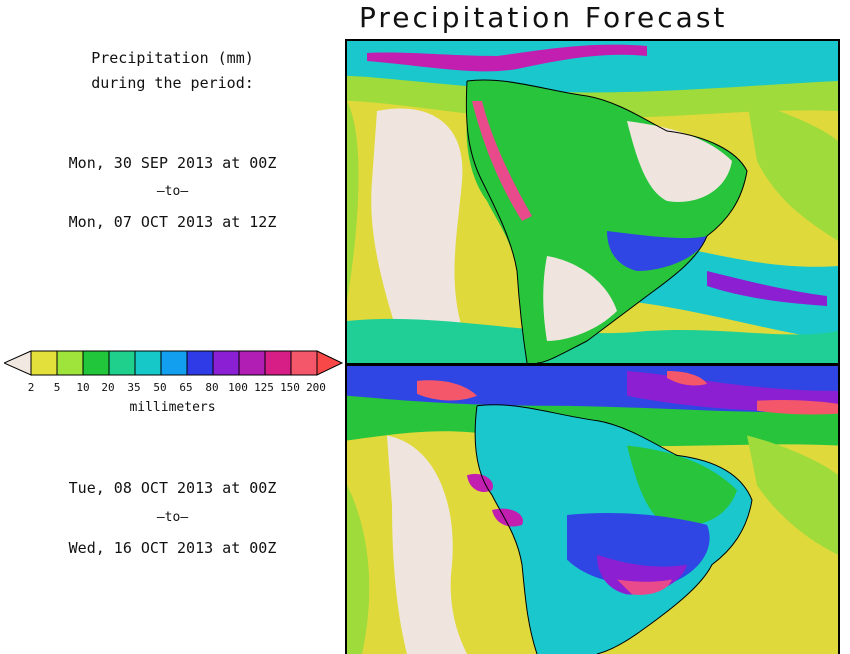 The image size is (850, 654). Describe the element at coordinates (644, 587) in the screenshot. I see `map2-continent-pink-south` at that location.